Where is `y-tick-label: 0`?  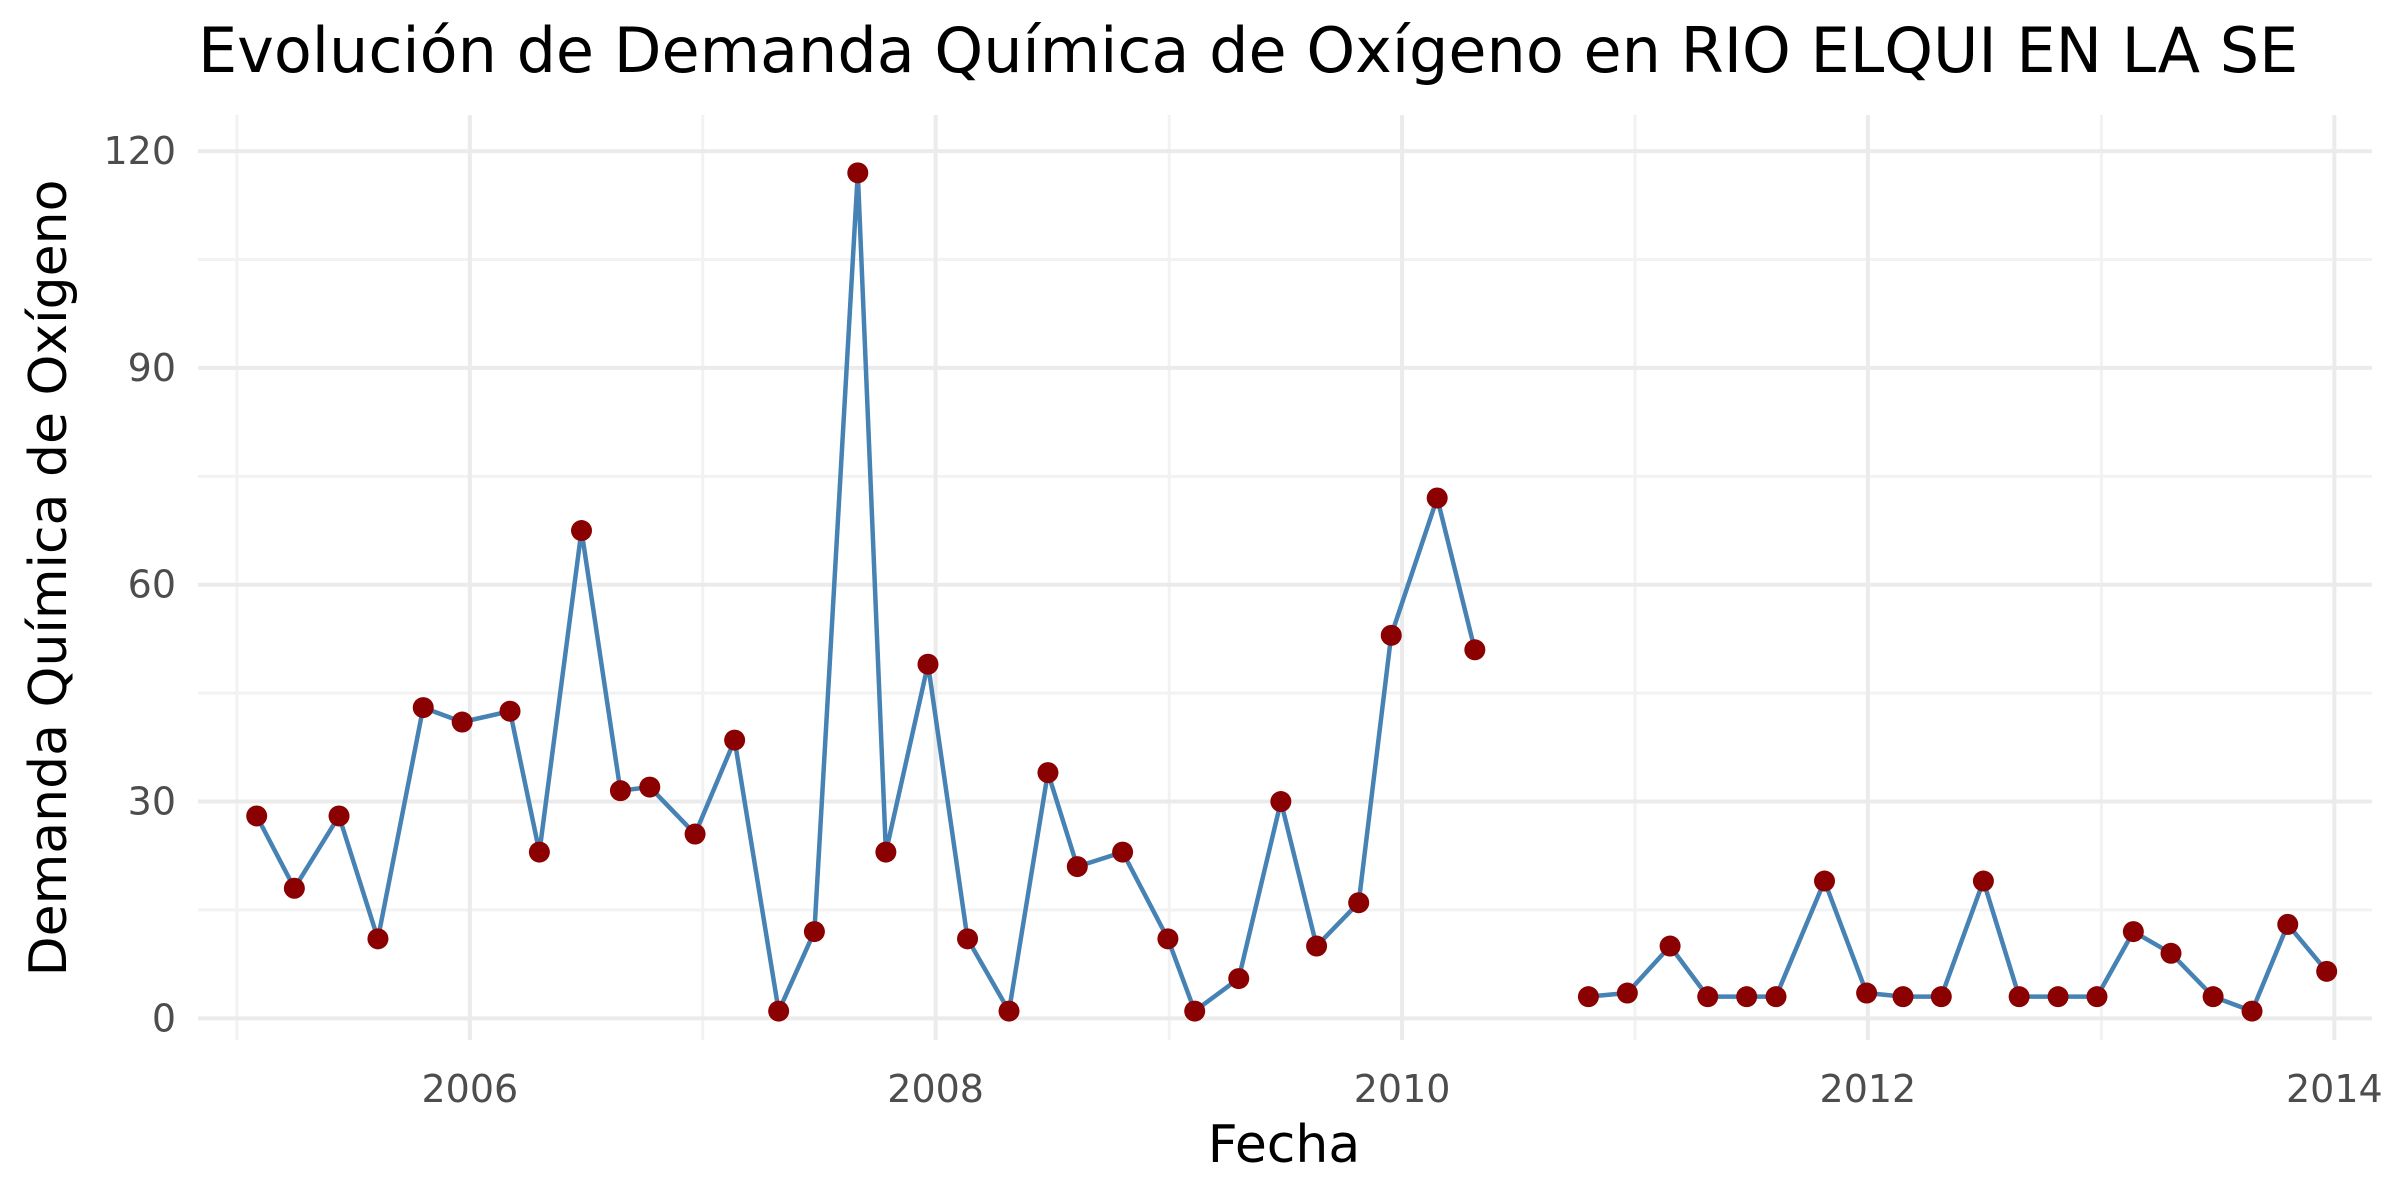 y-tick-label: 0 is located at coordinates (164, 1018).